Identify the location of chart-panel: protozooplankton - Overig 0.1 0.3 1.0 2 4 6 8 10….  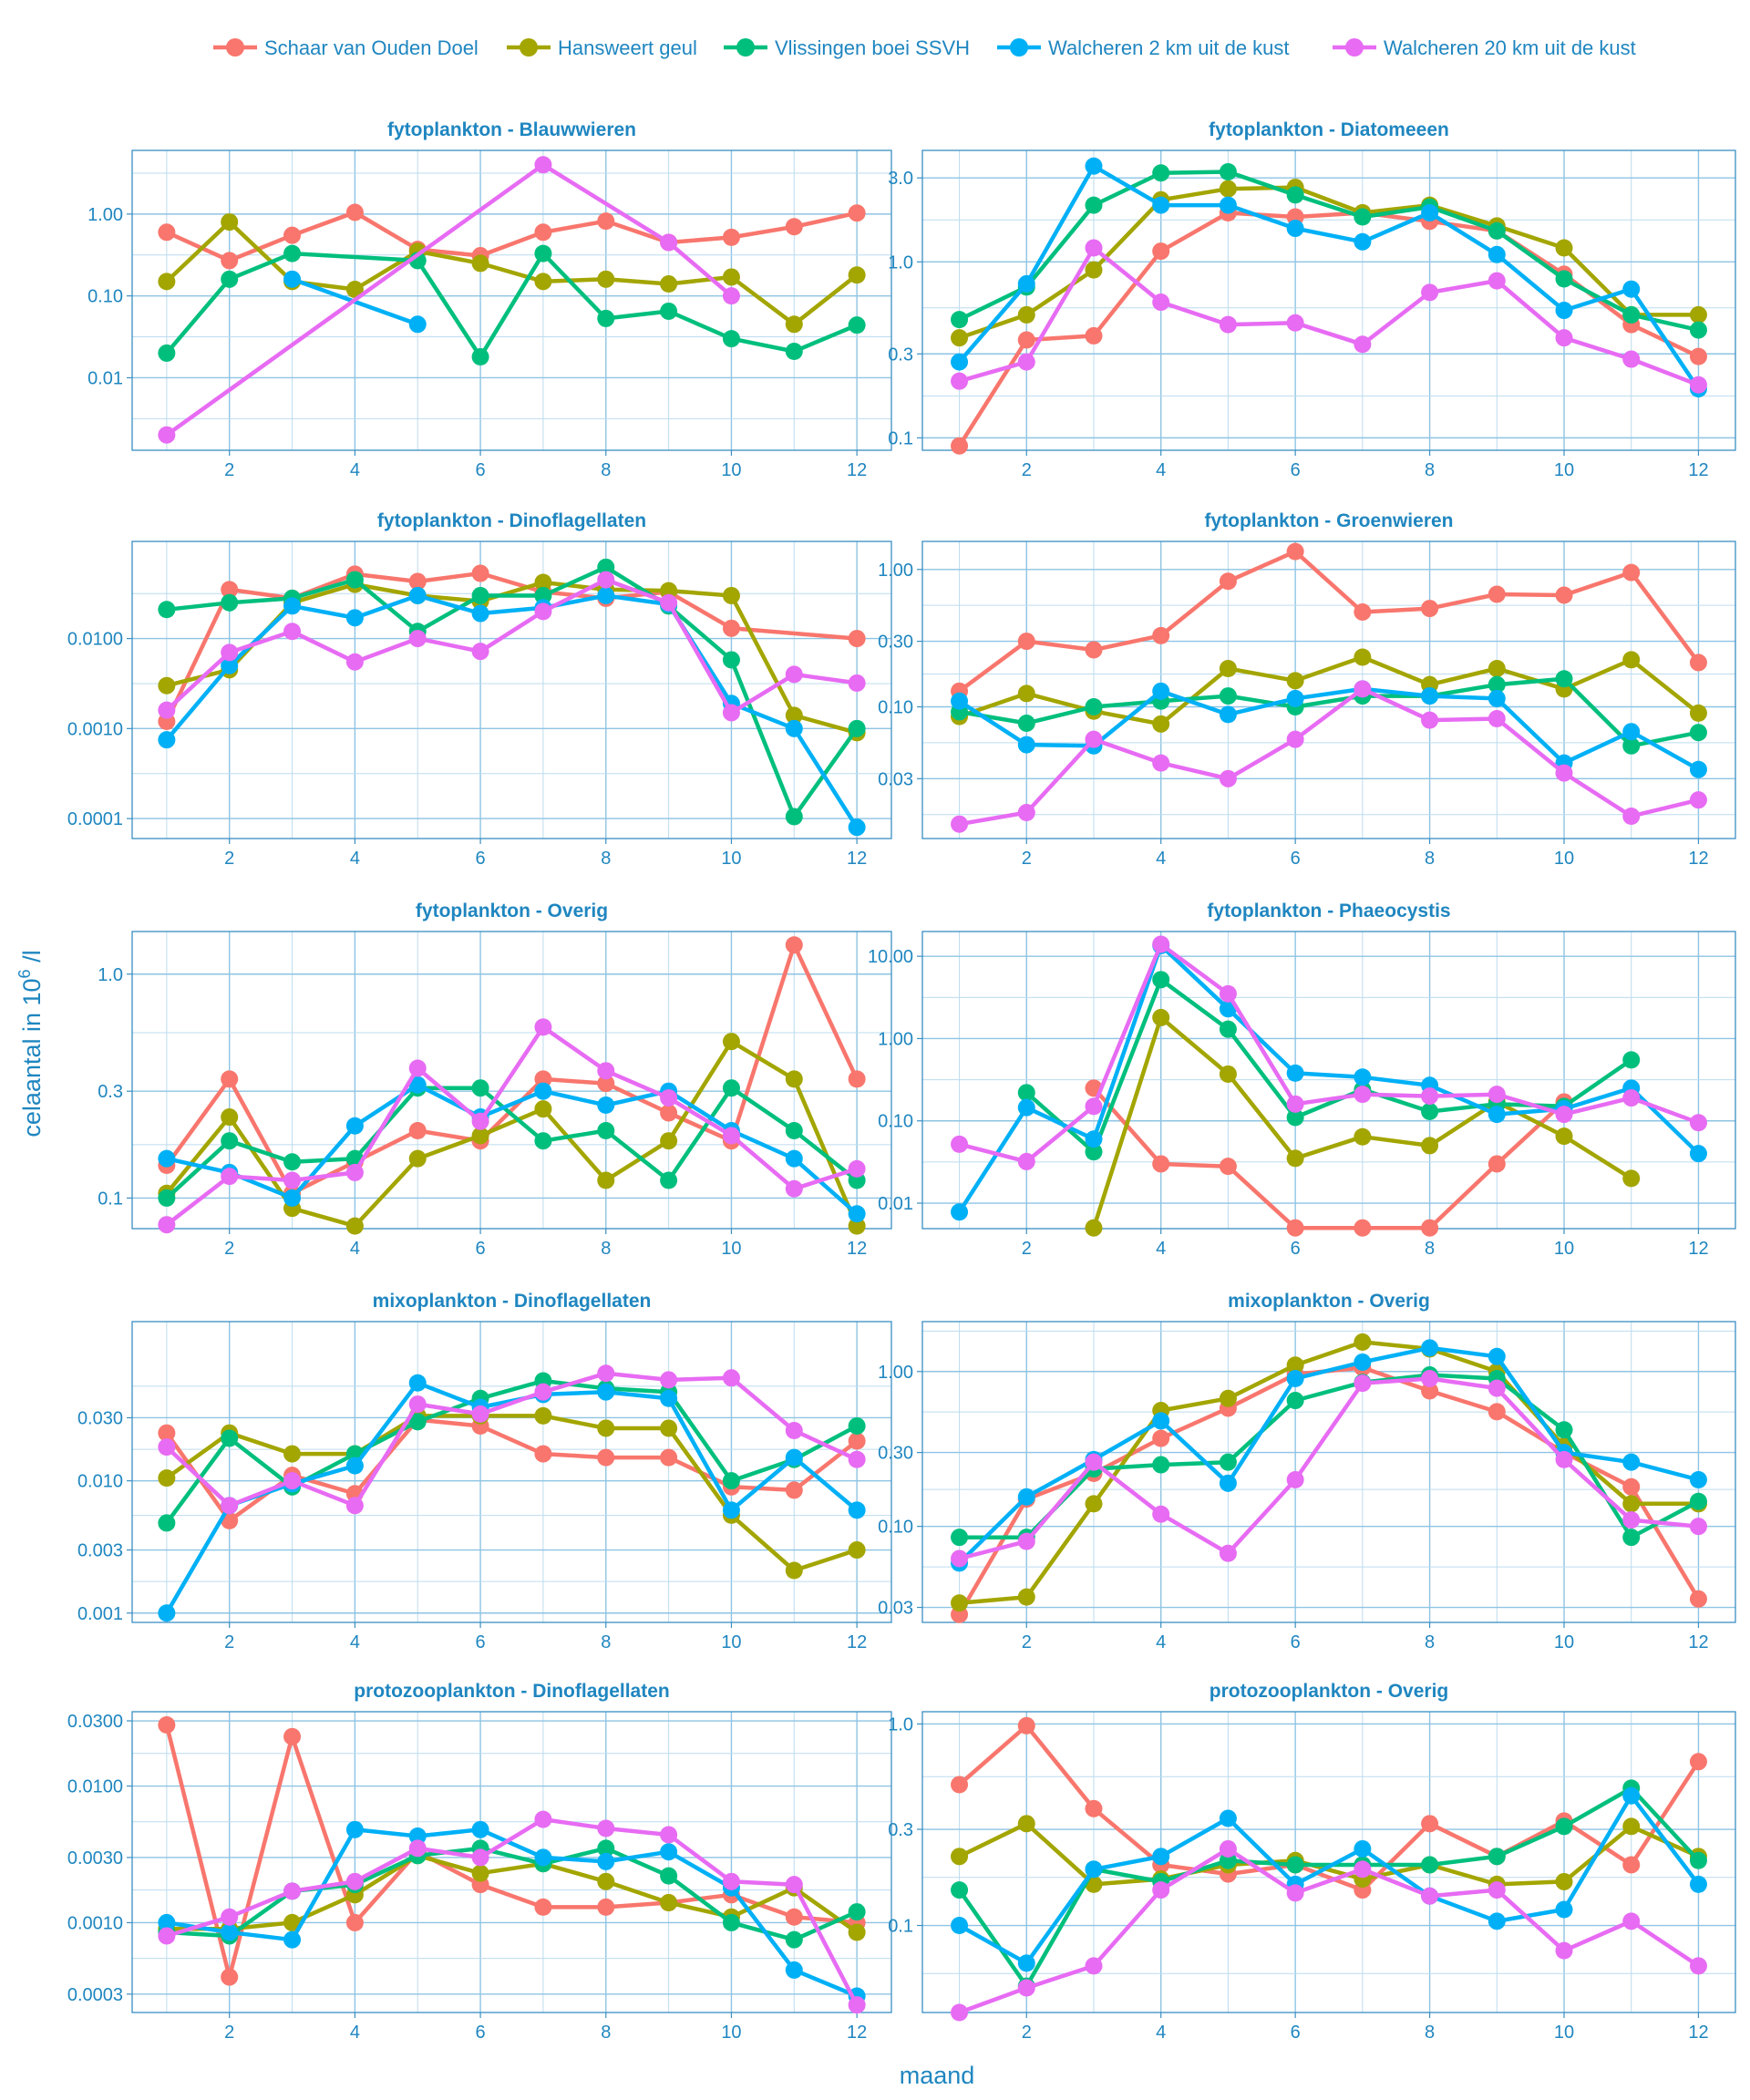
(1312, 1862).